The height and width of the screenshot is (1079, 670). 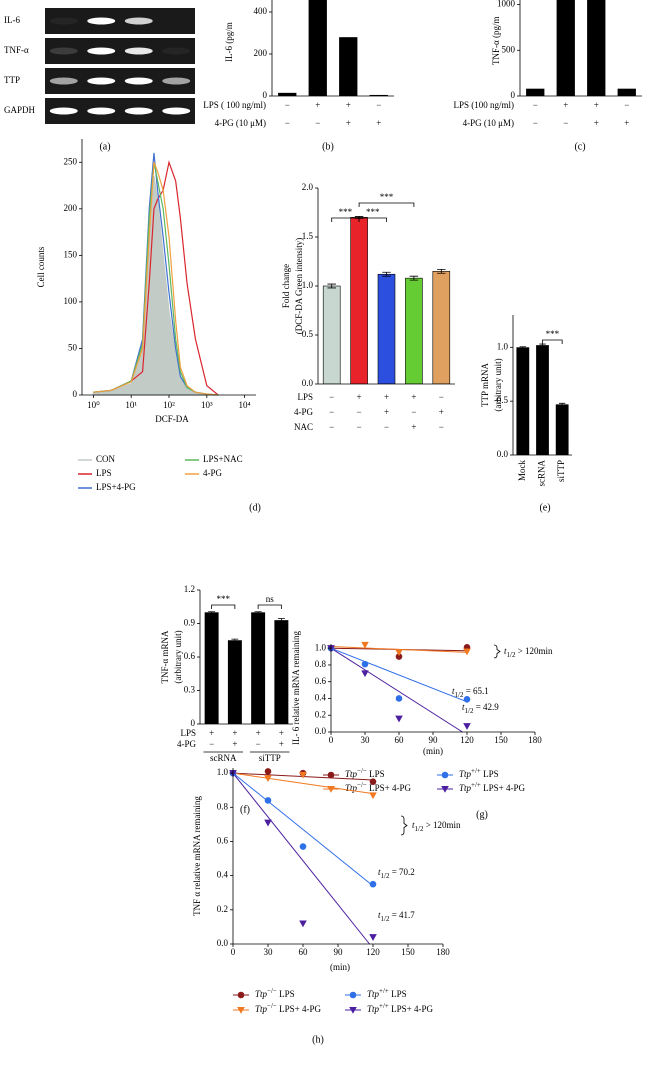 I want to click on annotation: t1/2 > 120min, so click(x=436, y=826).